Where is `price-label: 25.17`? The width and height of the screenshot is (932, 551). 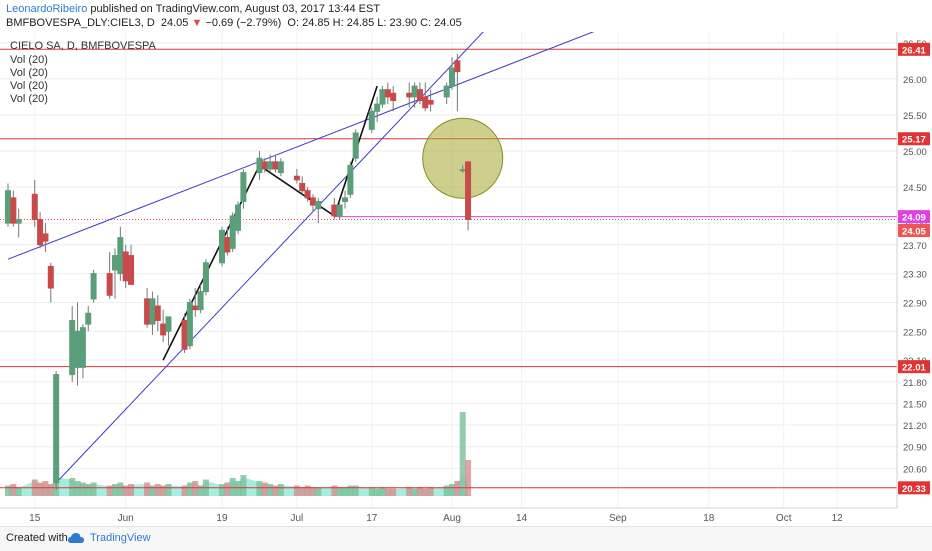
price-label: 25.17 is located at coordinates (914, 140).